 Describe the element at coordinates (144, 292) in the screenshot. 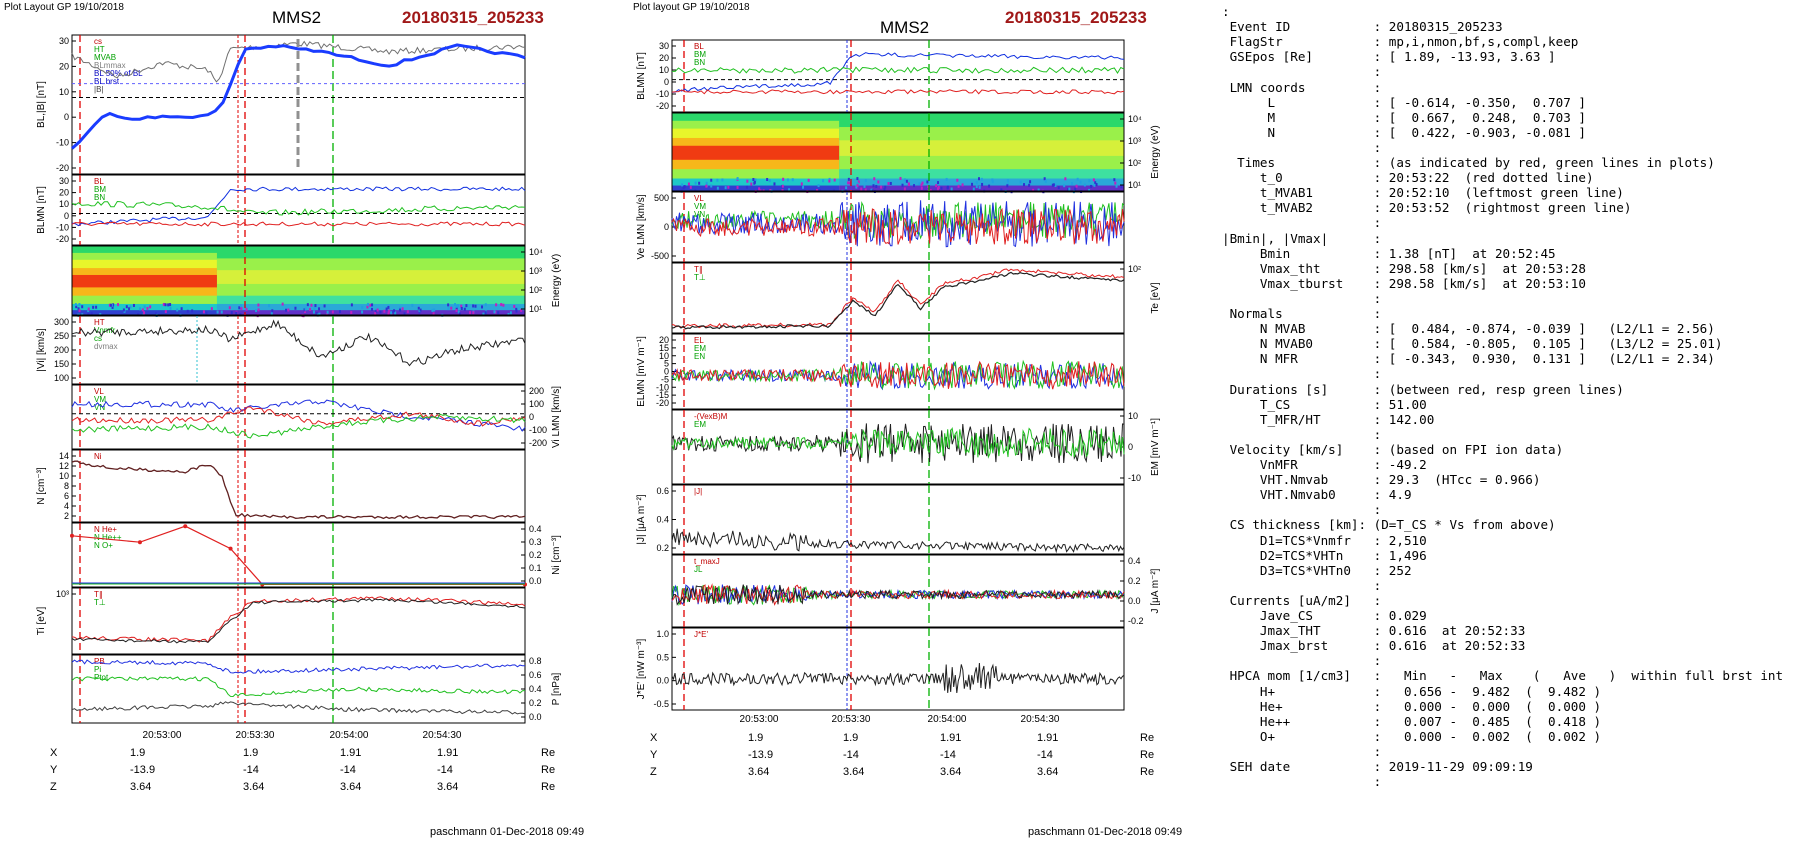

I see `left-energy-spec-band-pre` at that location.